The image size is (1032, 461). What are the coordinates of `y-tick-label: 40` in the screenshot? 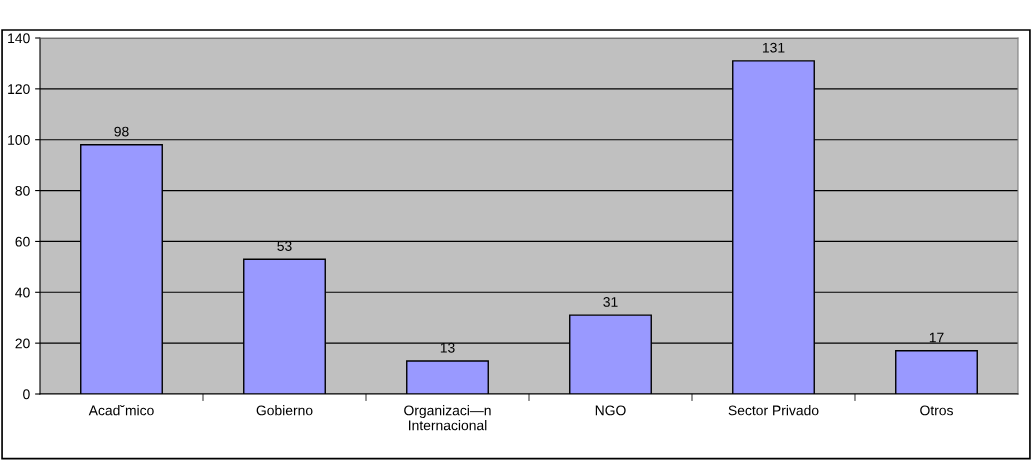 It's located at (22, 292).